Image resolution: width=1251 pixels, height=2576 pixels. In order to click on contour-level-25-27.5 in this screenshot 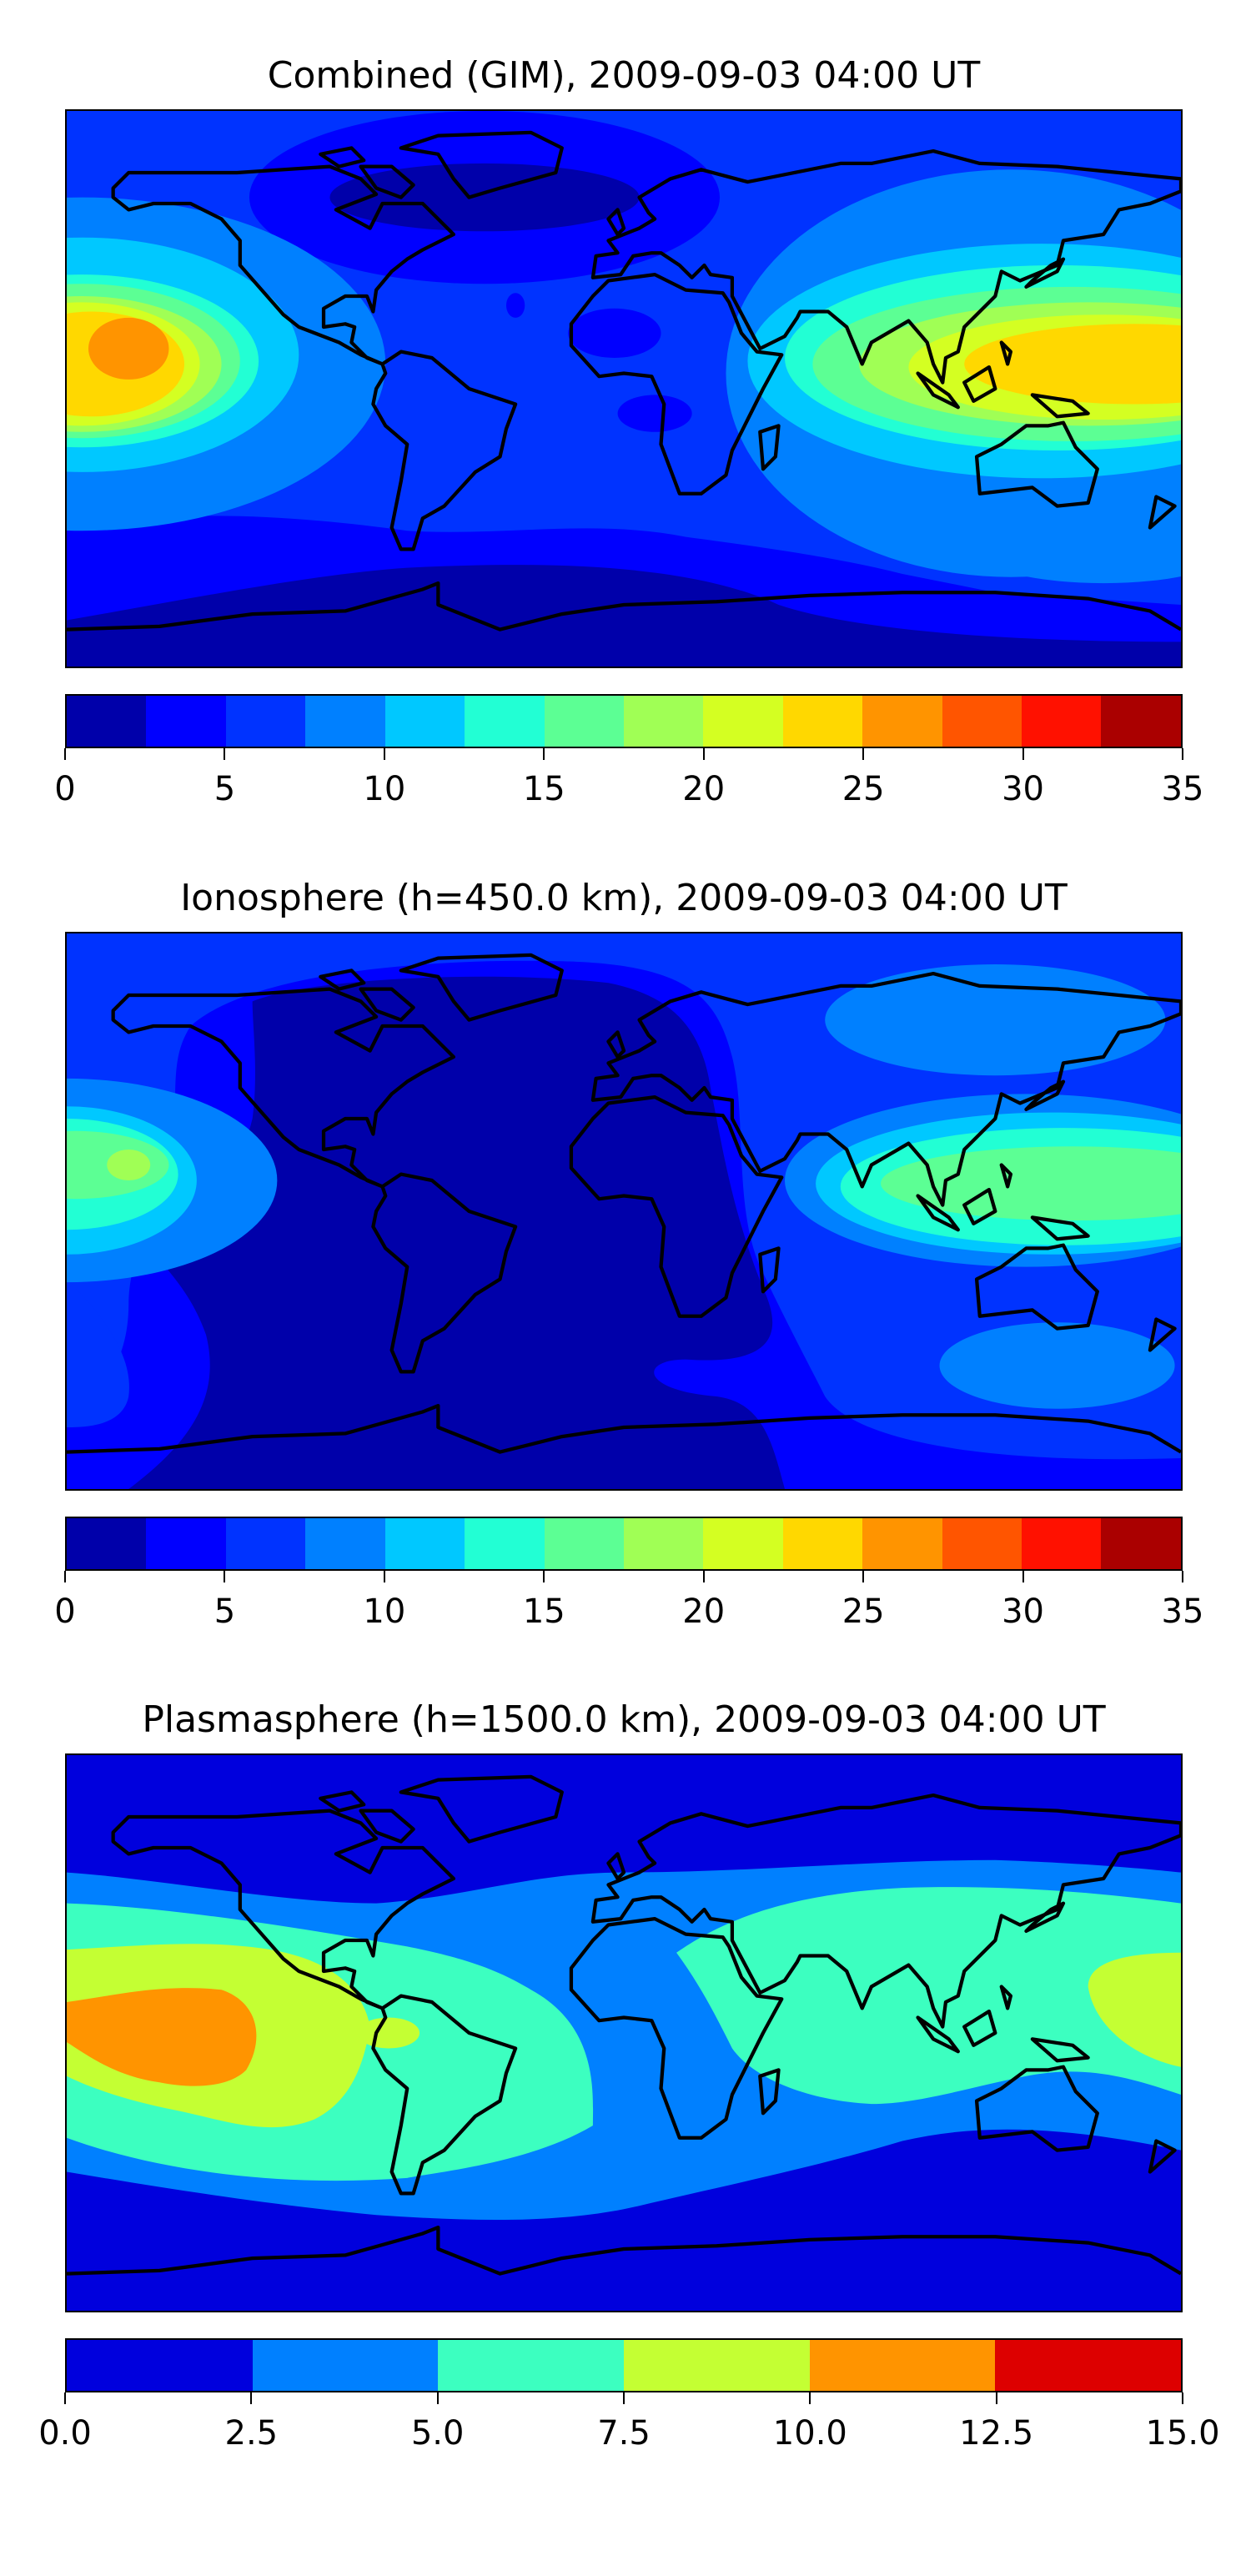, I will do `click(128, 348)`.